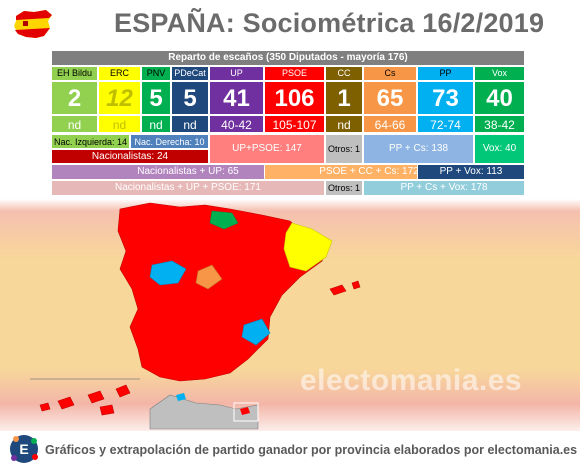 This screenshot has width=580, height=469. Describe the element at coordinates (294, 73) in the screenshot. I see `party-name-psoe: PSOE` at that location.